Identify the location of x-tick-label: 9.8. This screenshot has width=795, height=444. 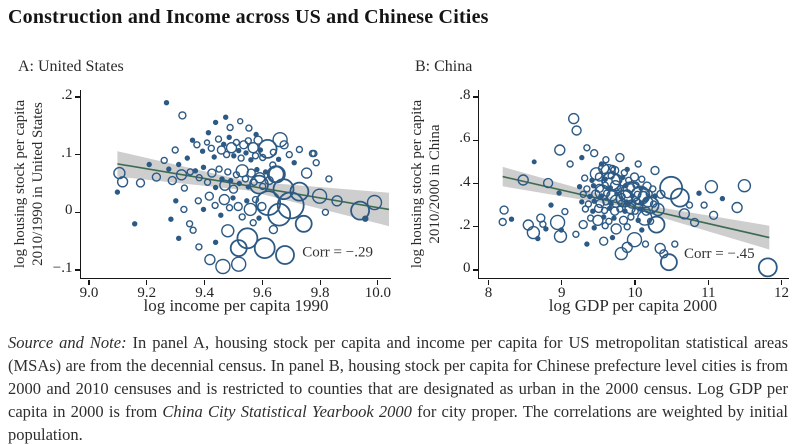
(320, 293).